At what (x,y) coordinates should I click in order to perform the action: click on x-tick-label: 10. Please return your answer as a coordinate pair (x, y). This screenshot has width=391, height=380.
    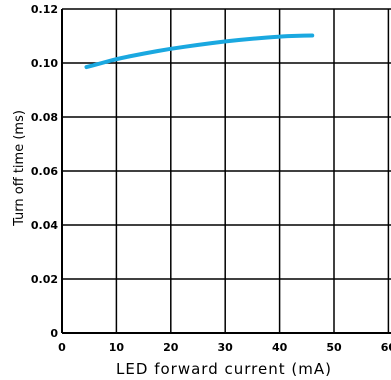
    Looking at the image, I should click on (117, 347).